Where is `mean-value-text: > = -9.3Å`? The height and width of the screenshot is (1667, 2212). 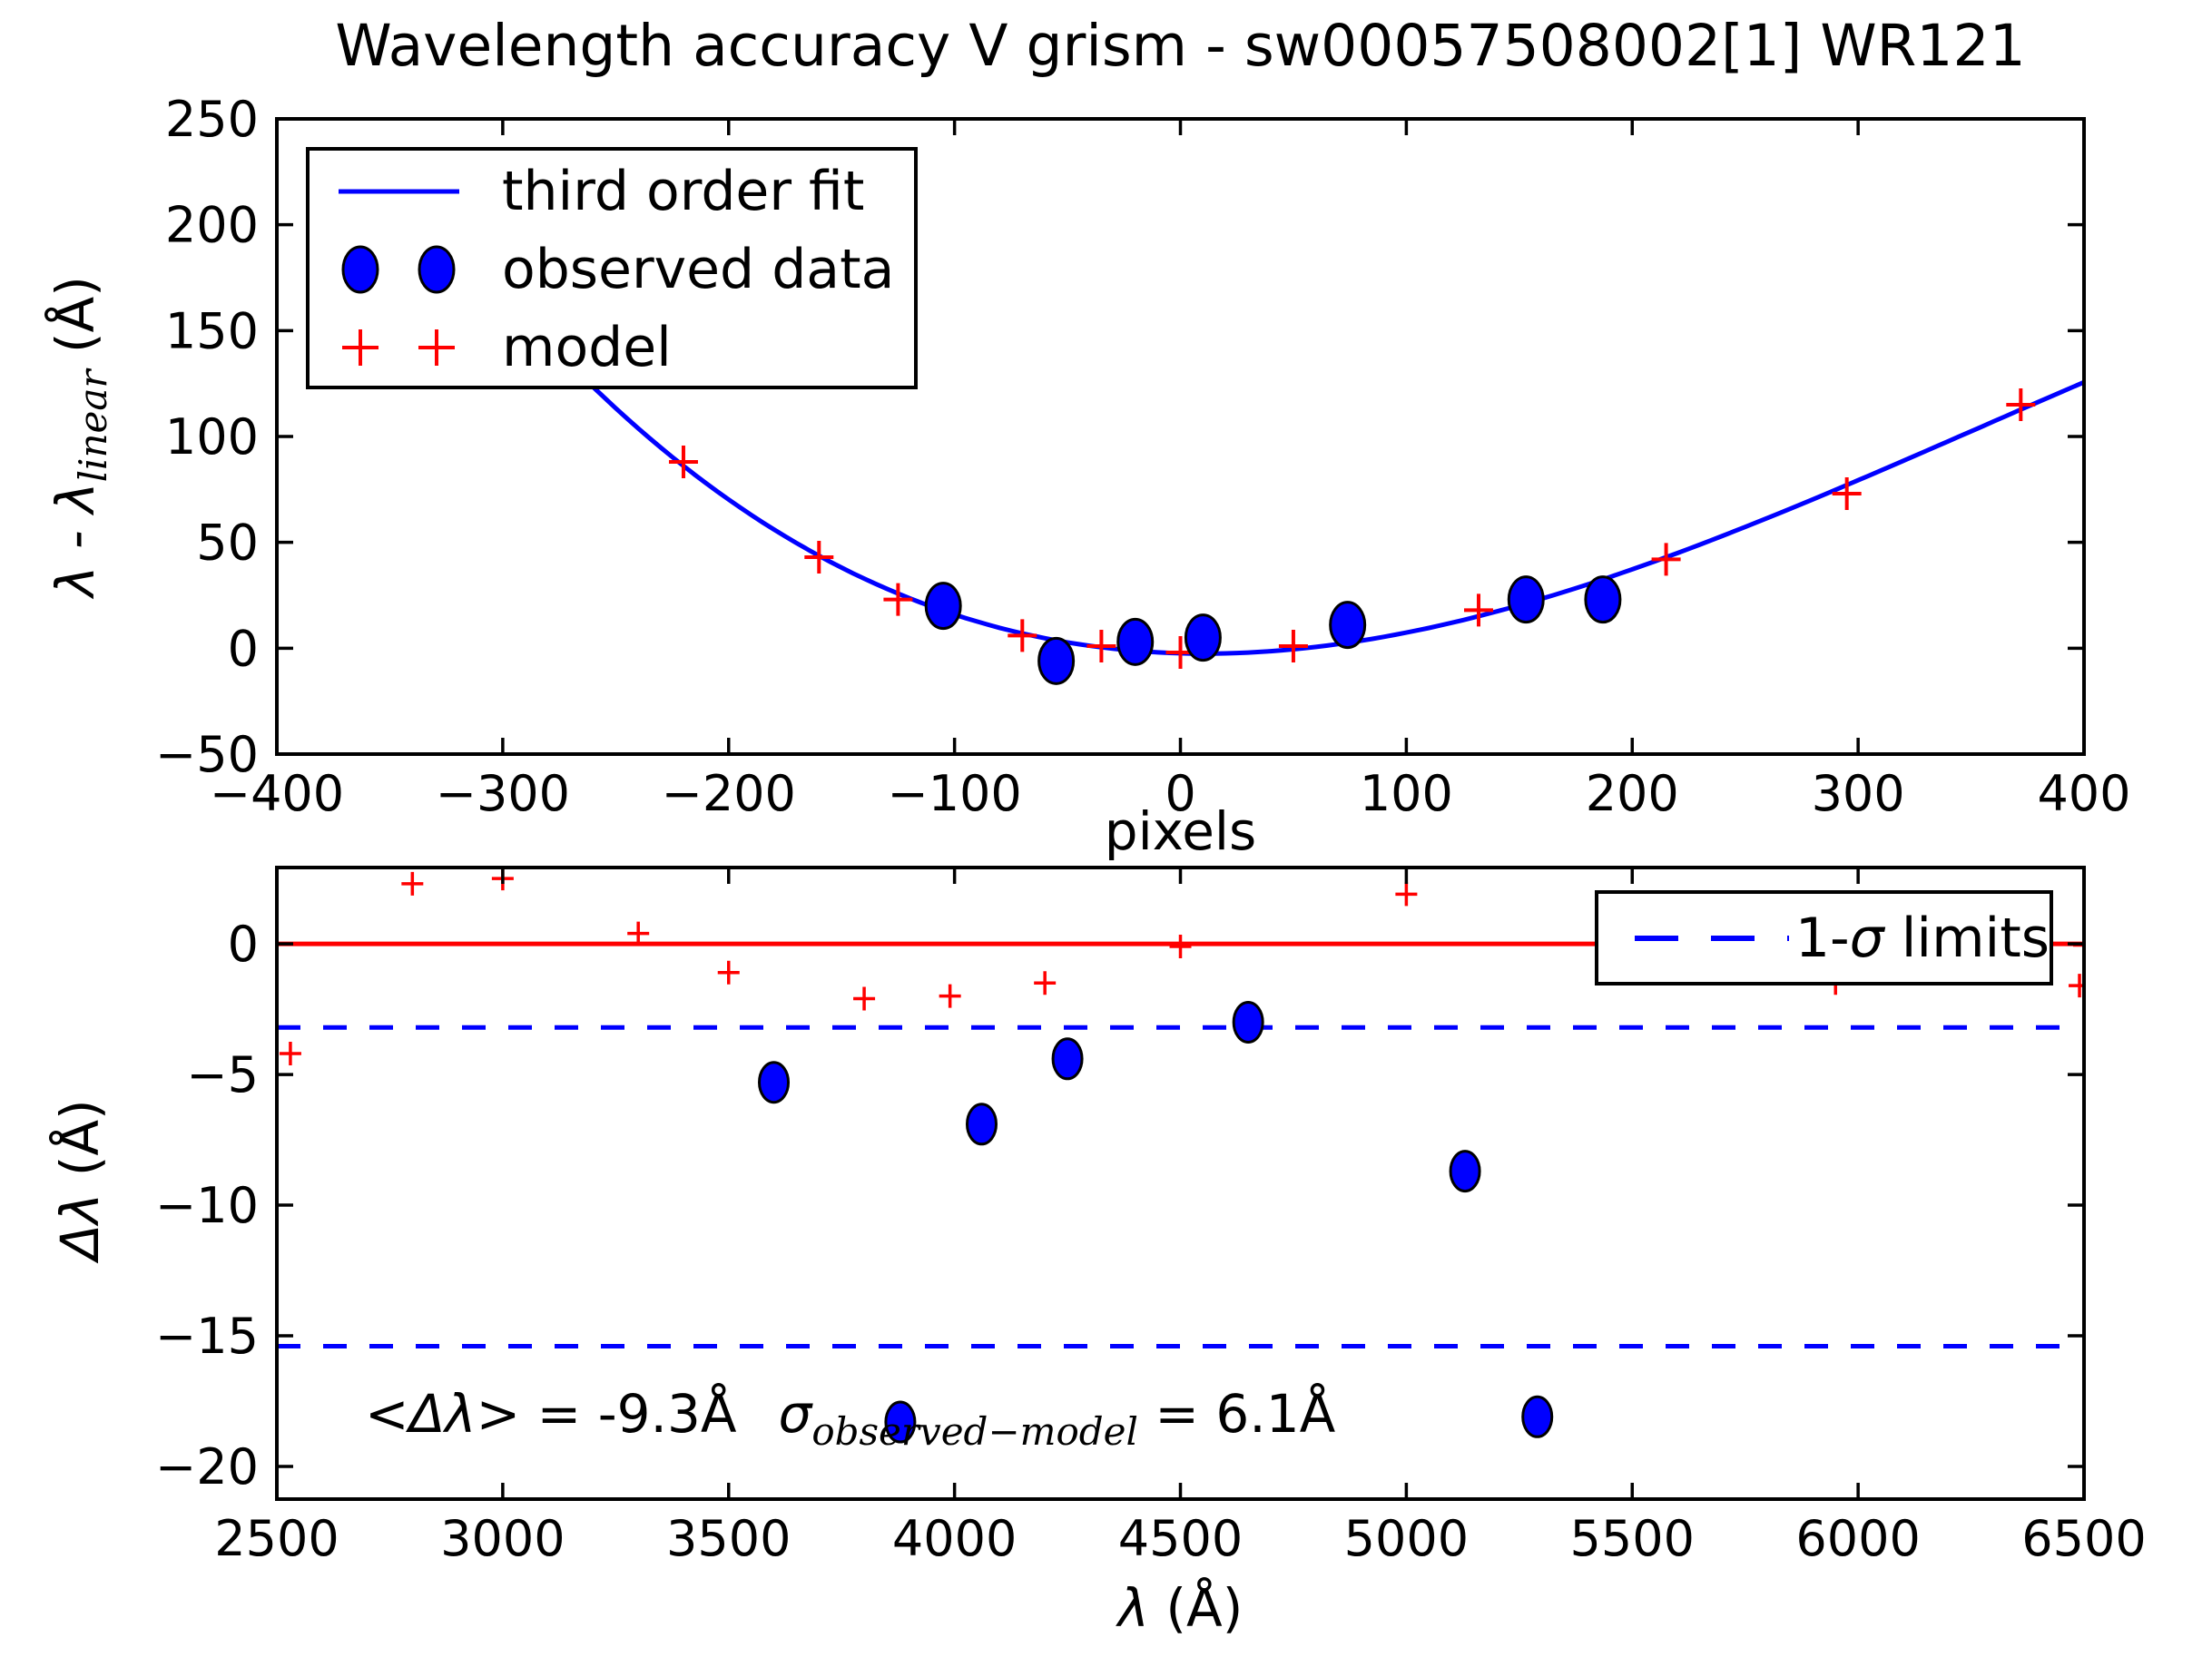 mean-value-text: > = -9.3Å is located at coordinates (606, 1414).